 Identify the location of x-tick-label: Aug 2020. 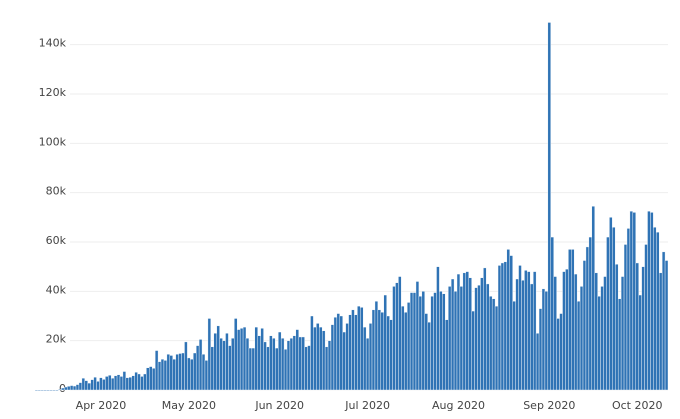
(458, 405).